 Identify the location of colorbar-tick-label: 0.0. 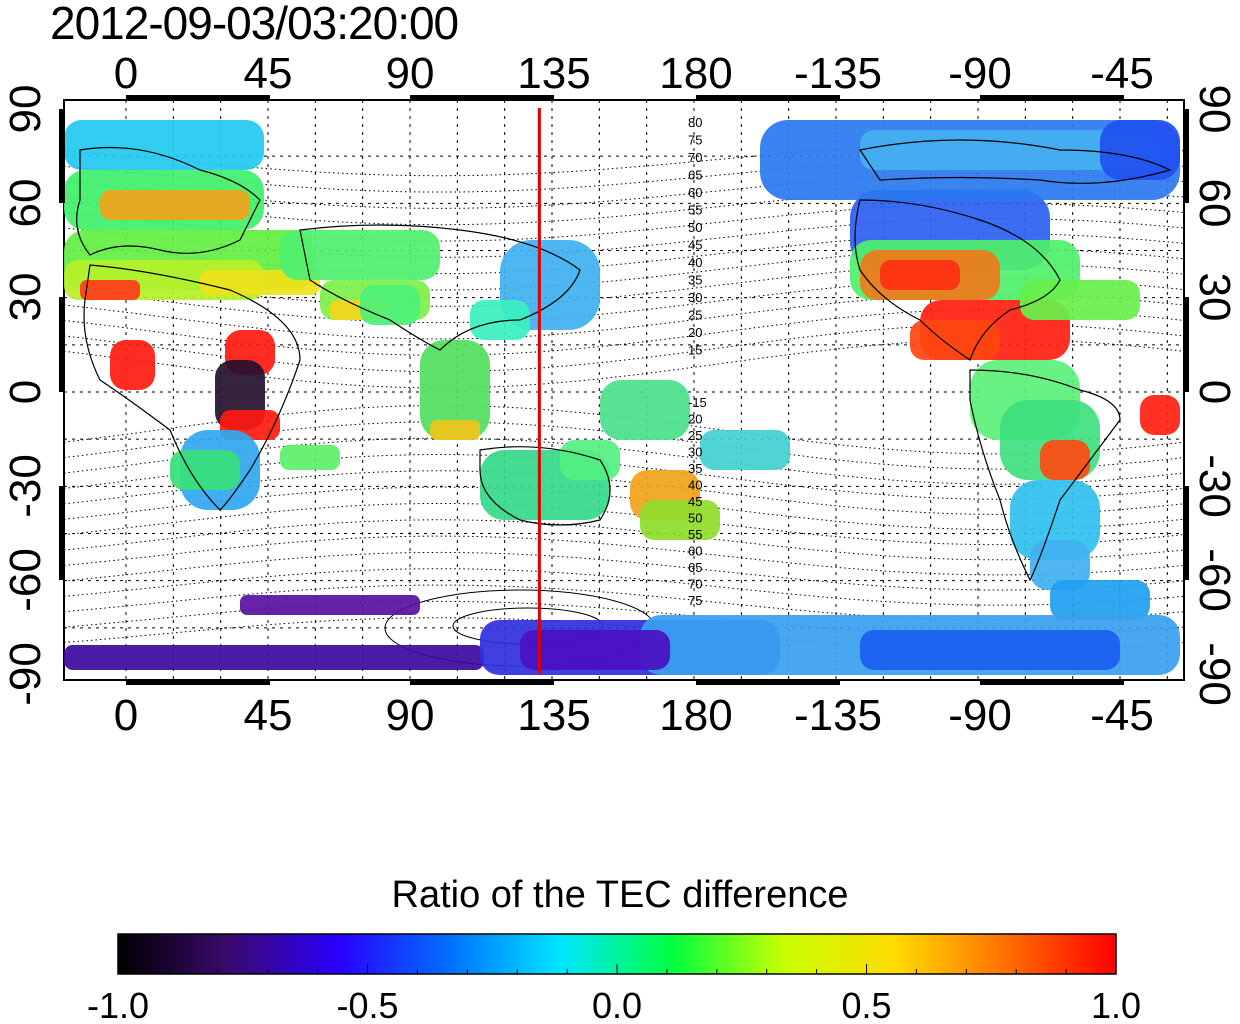
(617, 1004).